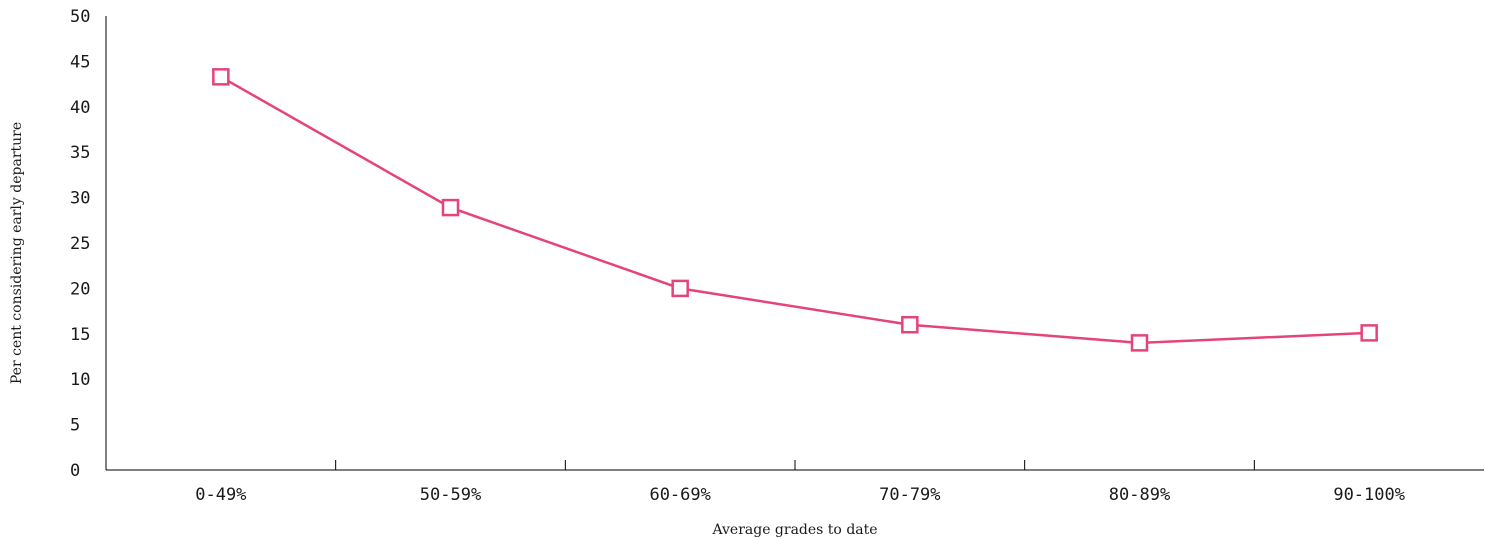 The image size is (1486, 540). What do you see at coordinates (679, 495) in the screenshot?
I see `x-tick-label: 60-69%` at bounding box center [679, 495].